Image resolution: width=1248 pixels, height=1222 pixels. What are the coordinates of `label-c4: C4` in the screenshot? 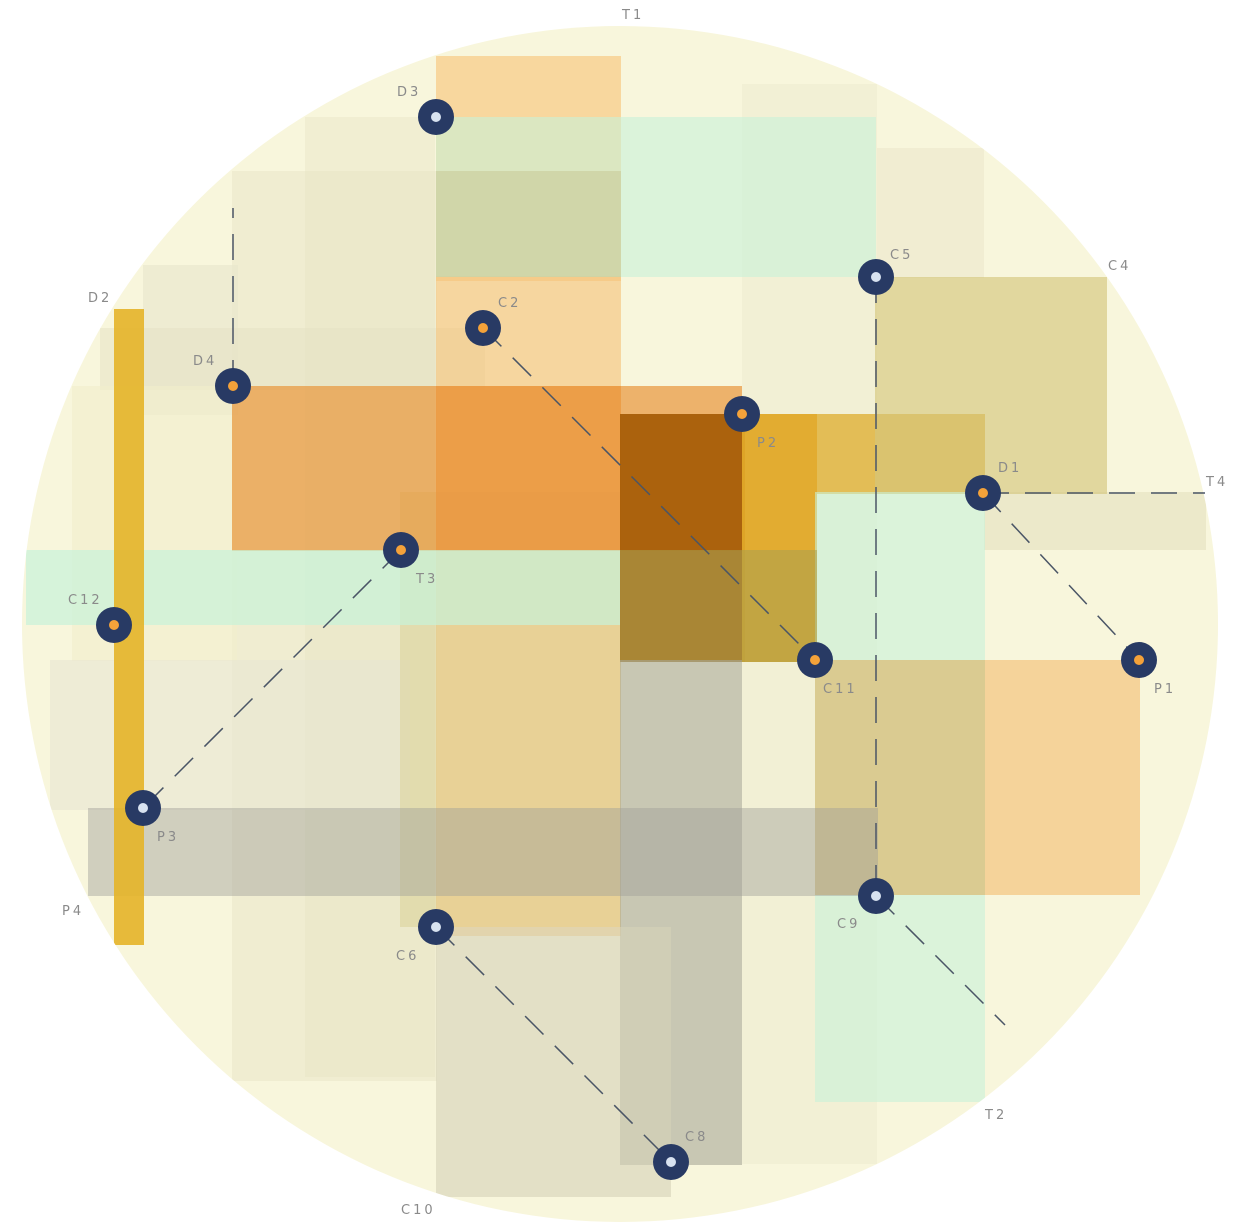 It's located at (1119, 266).